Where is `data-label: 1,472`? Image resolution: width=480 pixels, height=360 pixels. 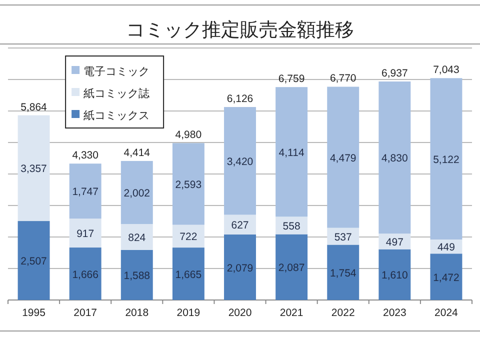 data-label: 1,472 is located at coordinates (446, 278).